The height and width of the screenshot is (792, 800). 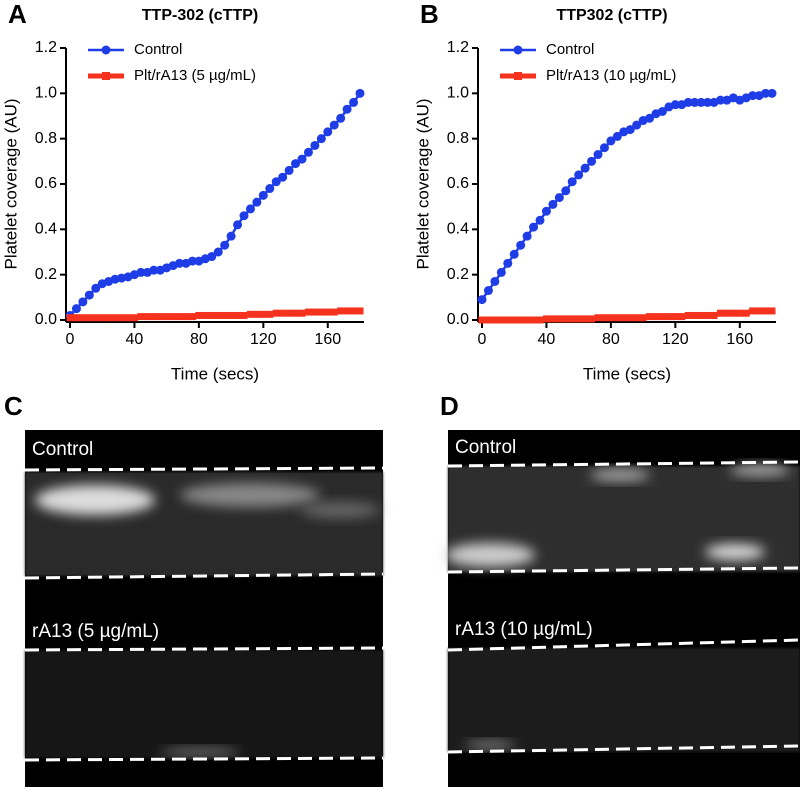 What do you see at coordinates (458, 138) in the screenshot?
I see `y-tick-label: 0.8` at bounding box center [458, 138].